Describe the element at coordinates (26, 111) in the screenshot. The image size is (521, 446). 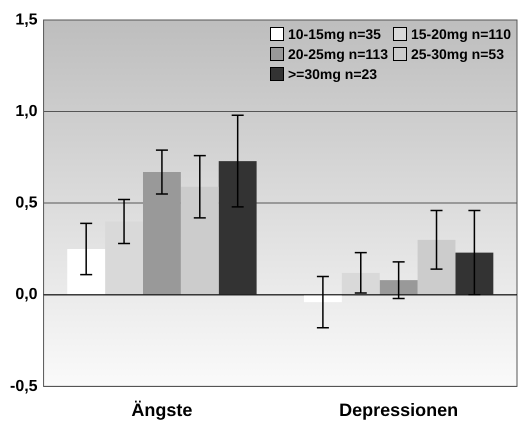
I see `y-tick-label: 1,0` at that location.